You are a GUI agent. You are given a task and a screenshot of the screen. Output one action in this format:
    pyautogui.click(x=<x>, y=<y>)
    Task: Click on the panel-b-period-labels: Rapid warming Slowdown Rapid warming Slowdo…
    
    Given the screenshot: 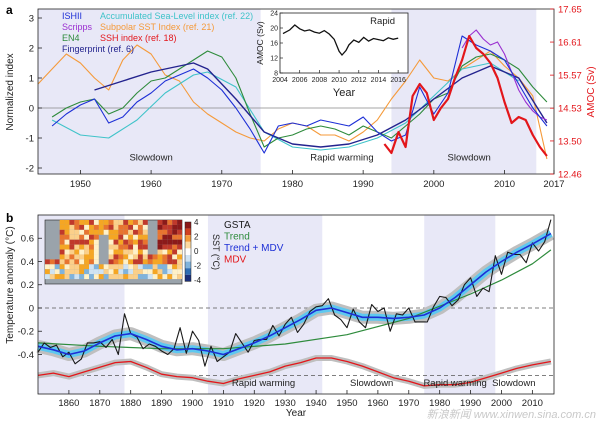 What is the action you would take?
    pyautogui.click(x=384, y=383)
    